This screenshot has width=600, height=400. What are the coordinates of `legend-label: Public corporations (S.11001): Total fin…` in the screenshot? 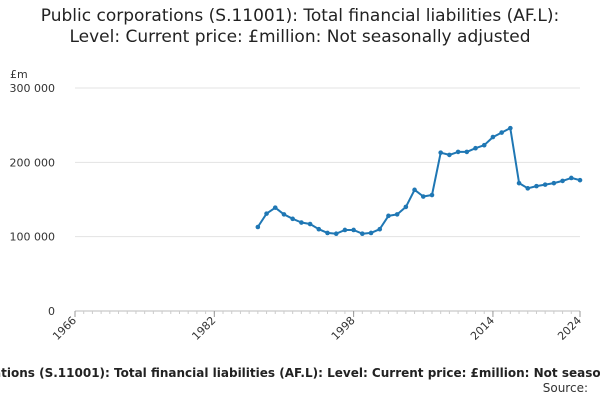 It's located at (300, 373).